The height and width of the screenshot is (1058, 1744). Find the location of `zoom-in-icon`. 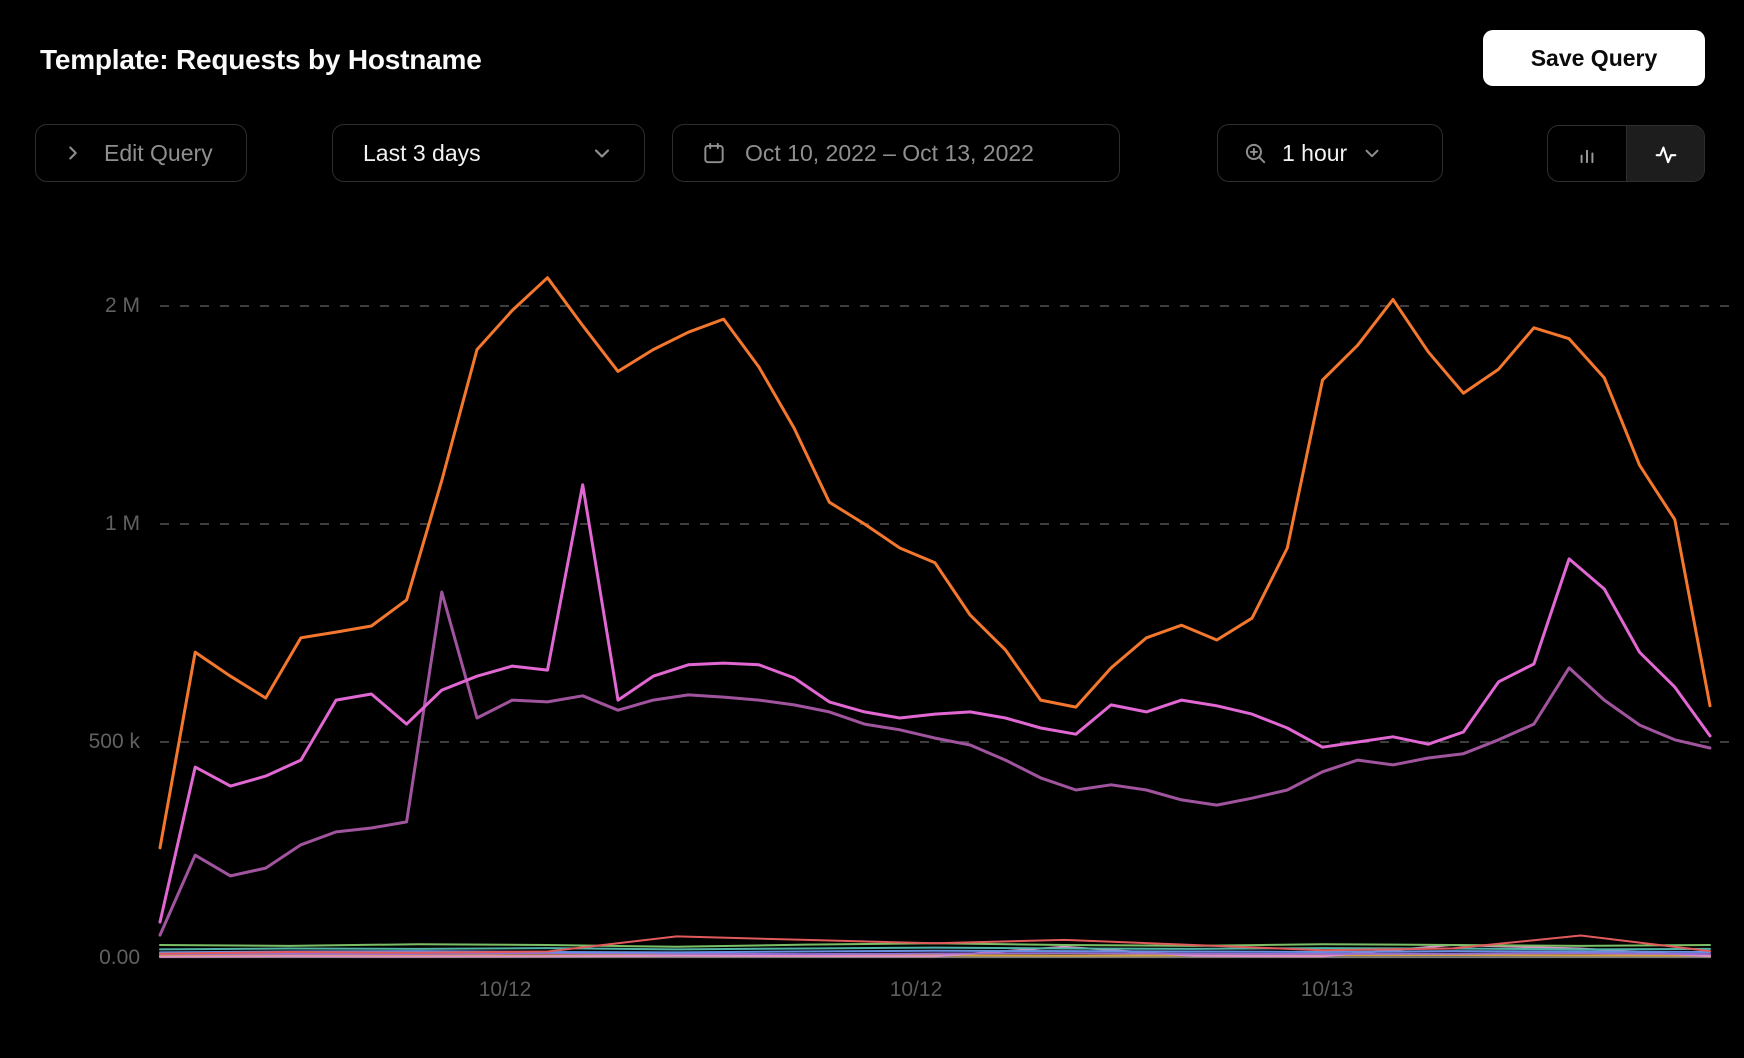

zoom-in-icon is located at coordinates (1255, 153).